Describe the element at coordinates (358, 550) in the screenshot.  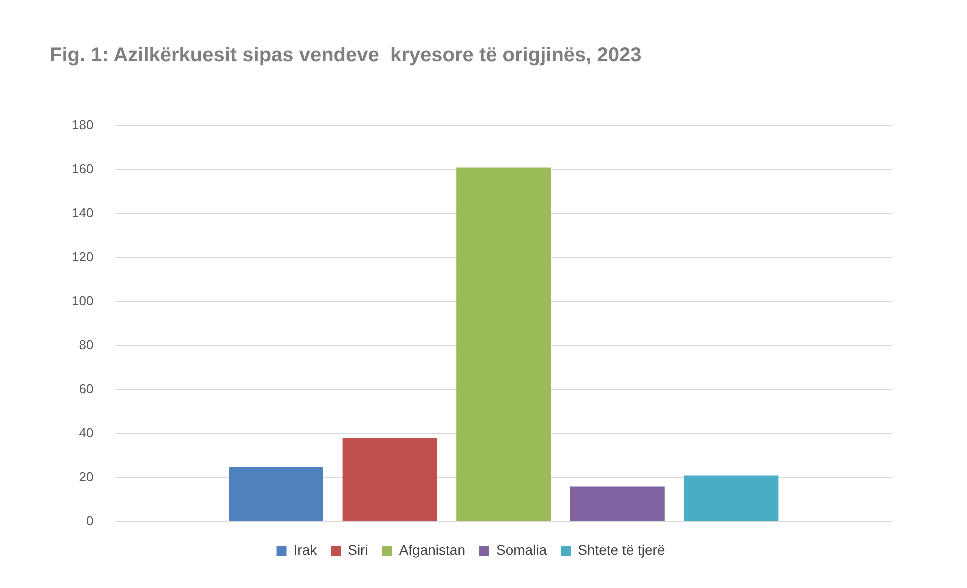
I see `legend-label: Siri` at that location.